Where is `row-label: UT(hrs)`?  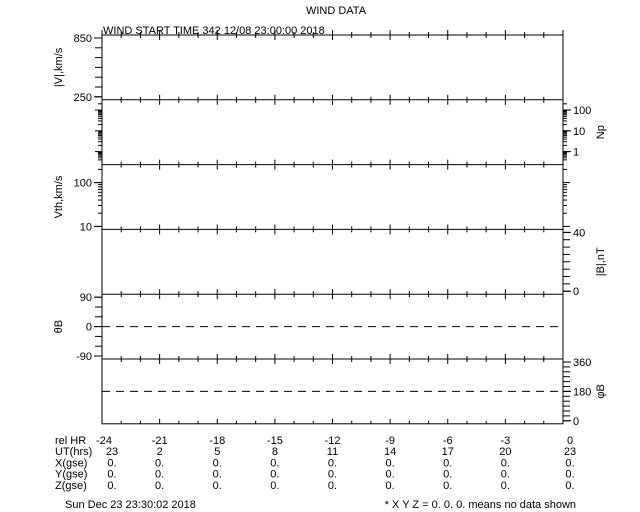
row-label: UT(hrs) is located at coordinates (73, 452).